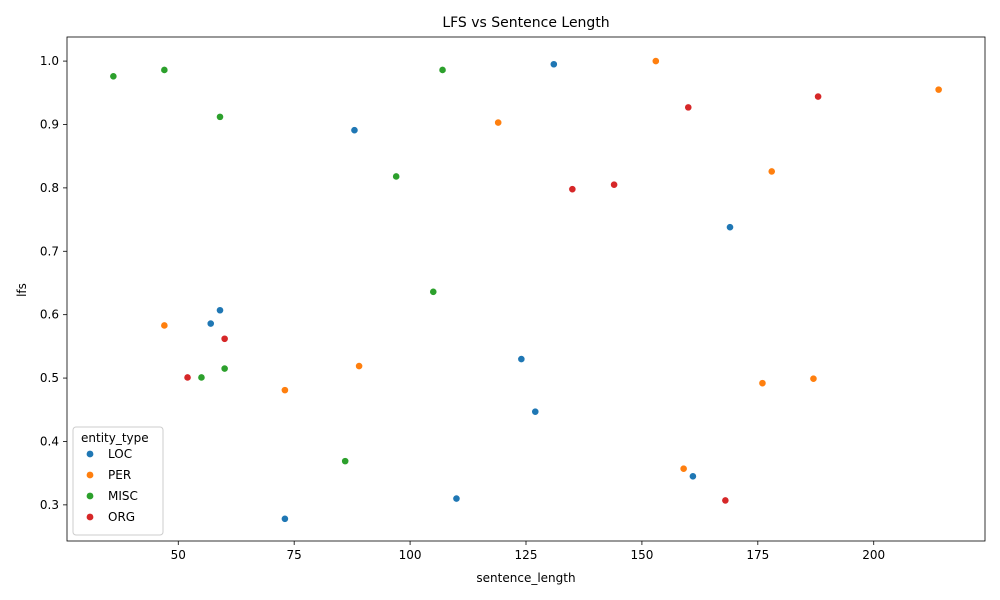  I want to click on x-tick-label: 50, so click(178, 555).